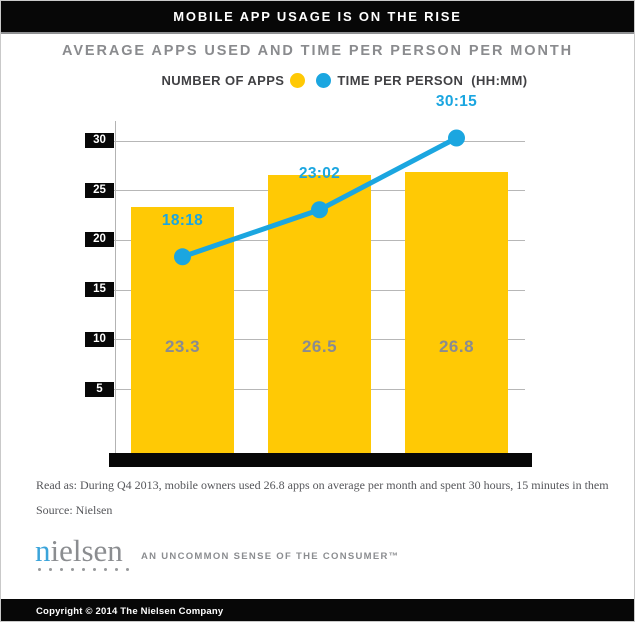  I want to click on y-tick-label-15: 15, so click(99, 290).